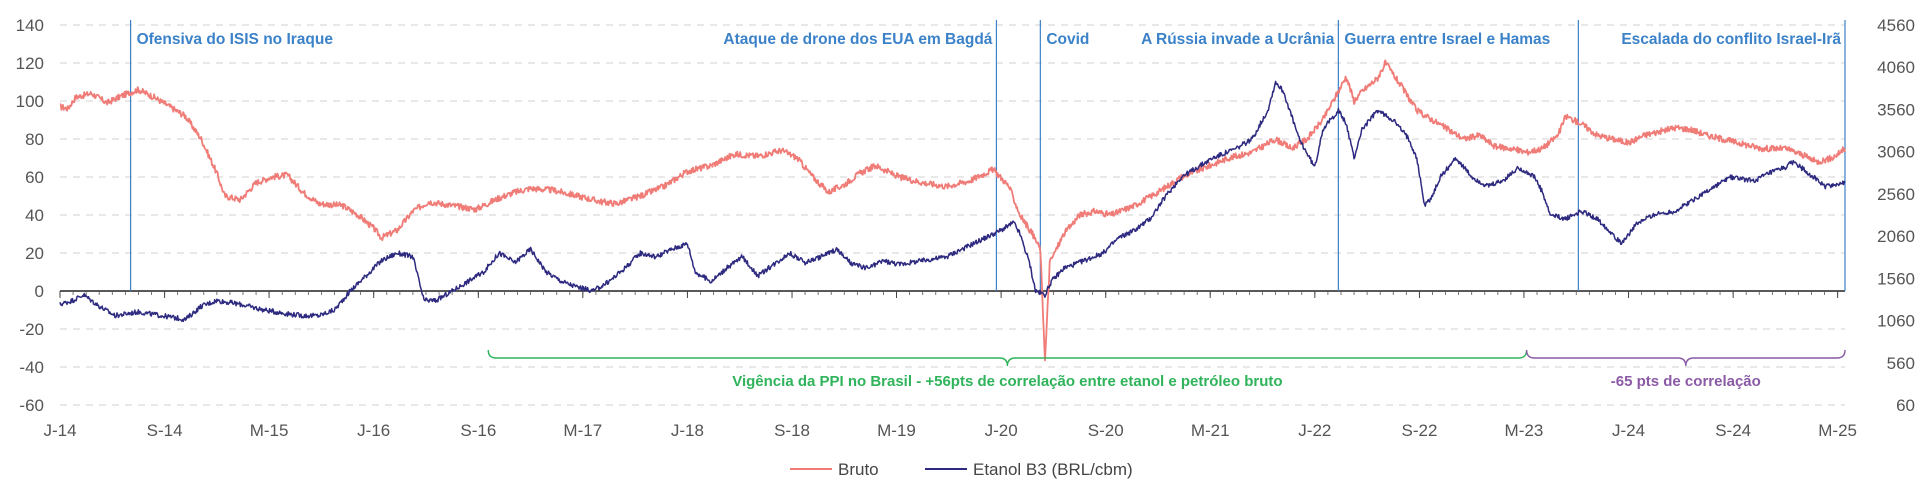 This screenshot has height=500, width=1920. I want to click on legend-label-bruto: Bruto, so click(858, 469).